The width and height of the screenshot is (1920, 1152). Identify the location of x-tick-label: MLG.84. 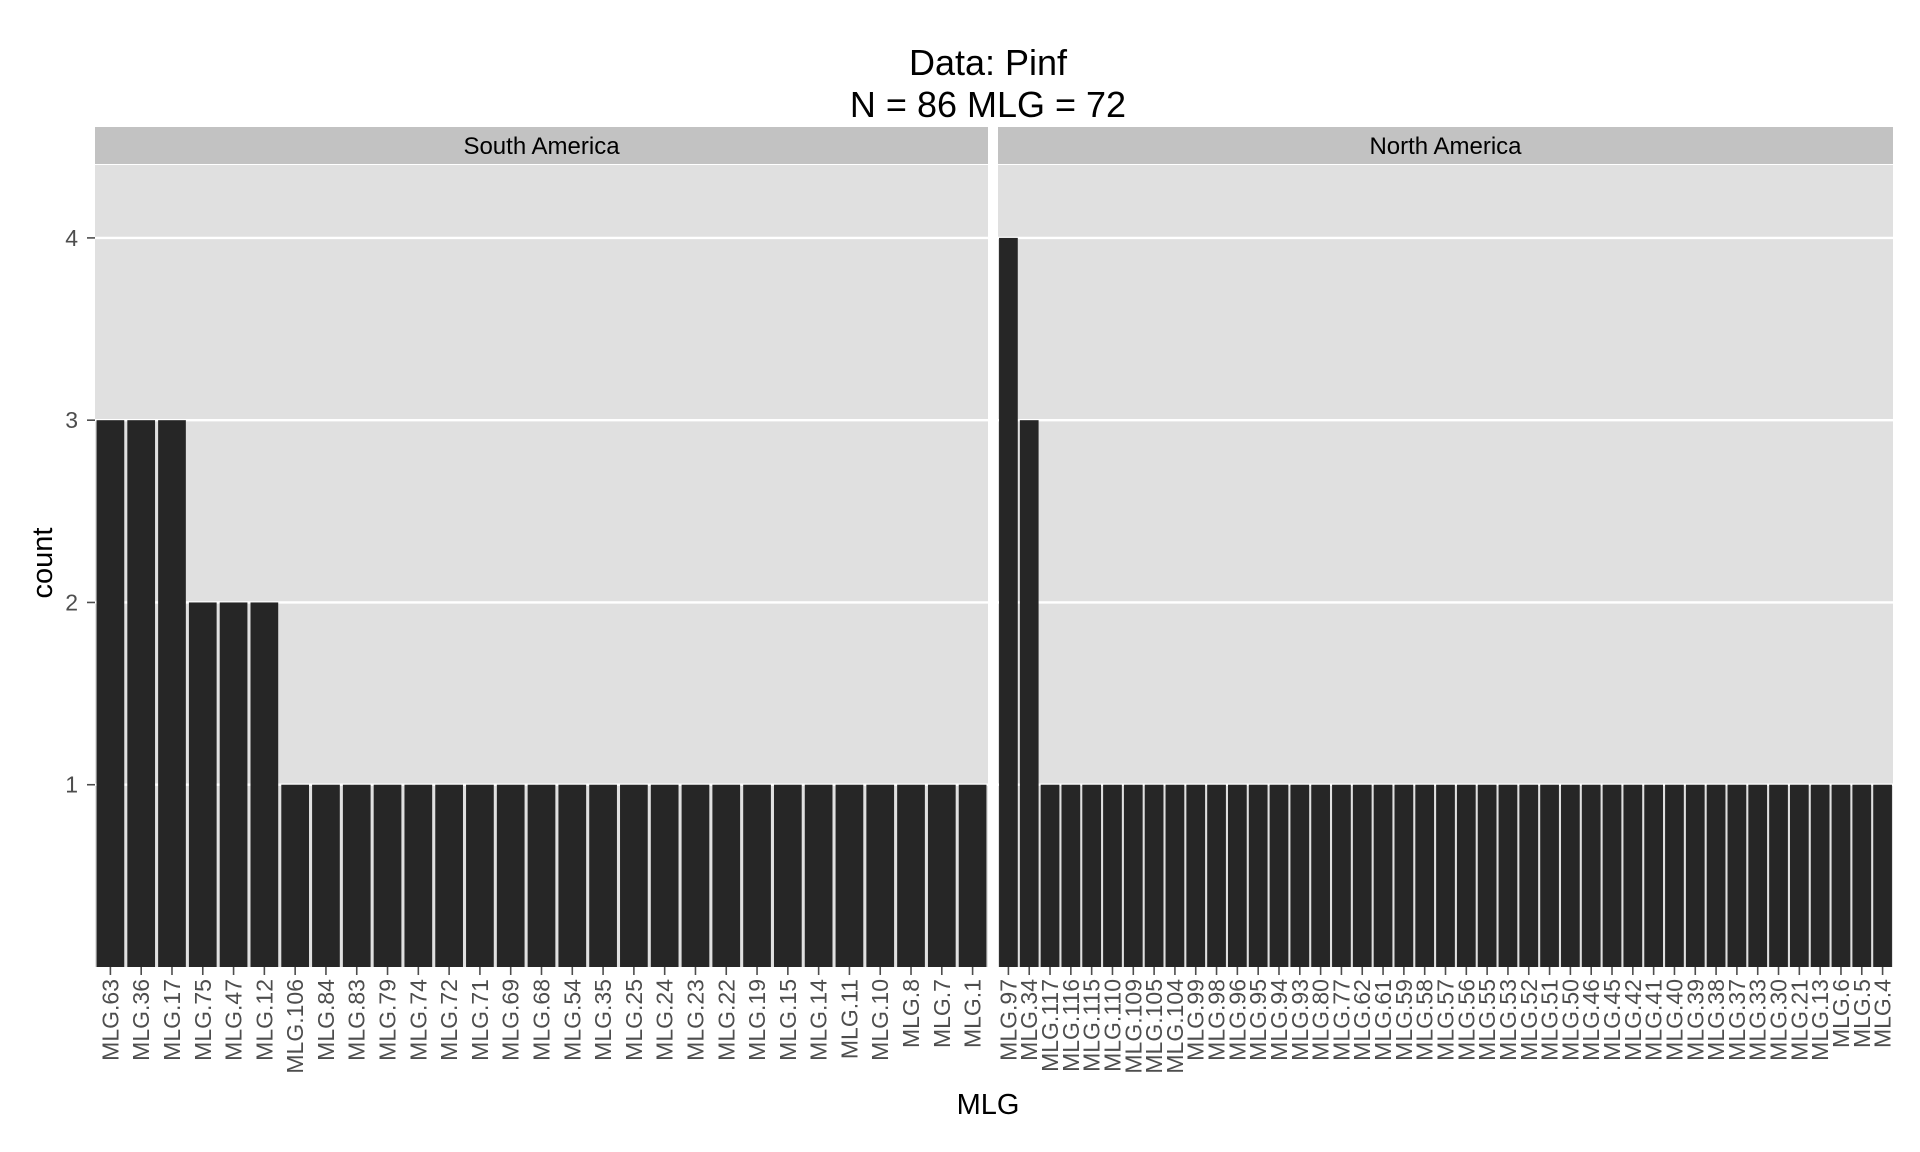
(326, 1020).